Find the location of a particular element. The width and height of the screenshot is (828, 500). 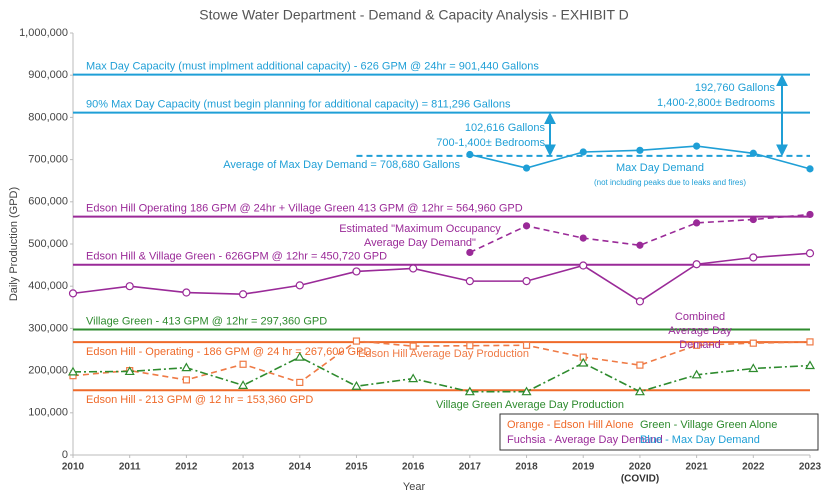

series-label: Edson Hill Average Day Production is located at coordinates (444, 354).